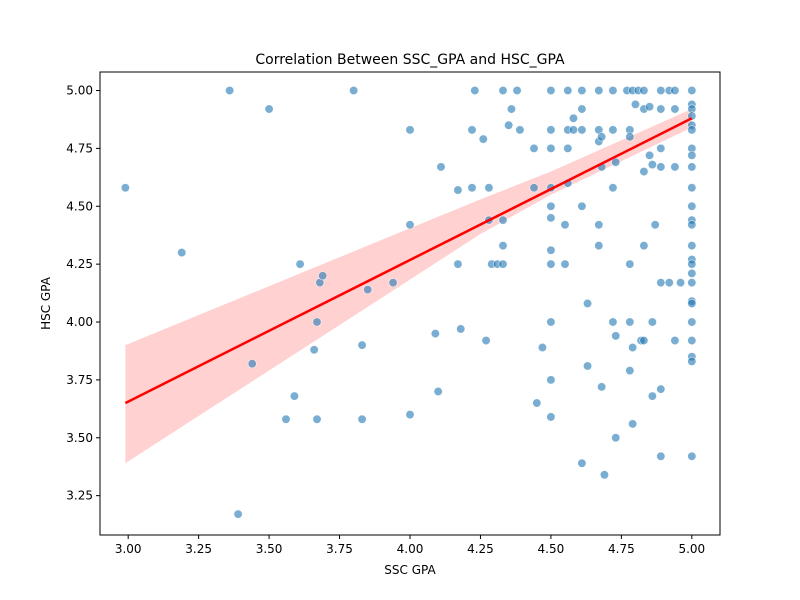 This screenshot has width=800, height=600. Describe the element at coordinates (339, 549) in the screenshot. I see `x-tick-label: 3.75` at that location.